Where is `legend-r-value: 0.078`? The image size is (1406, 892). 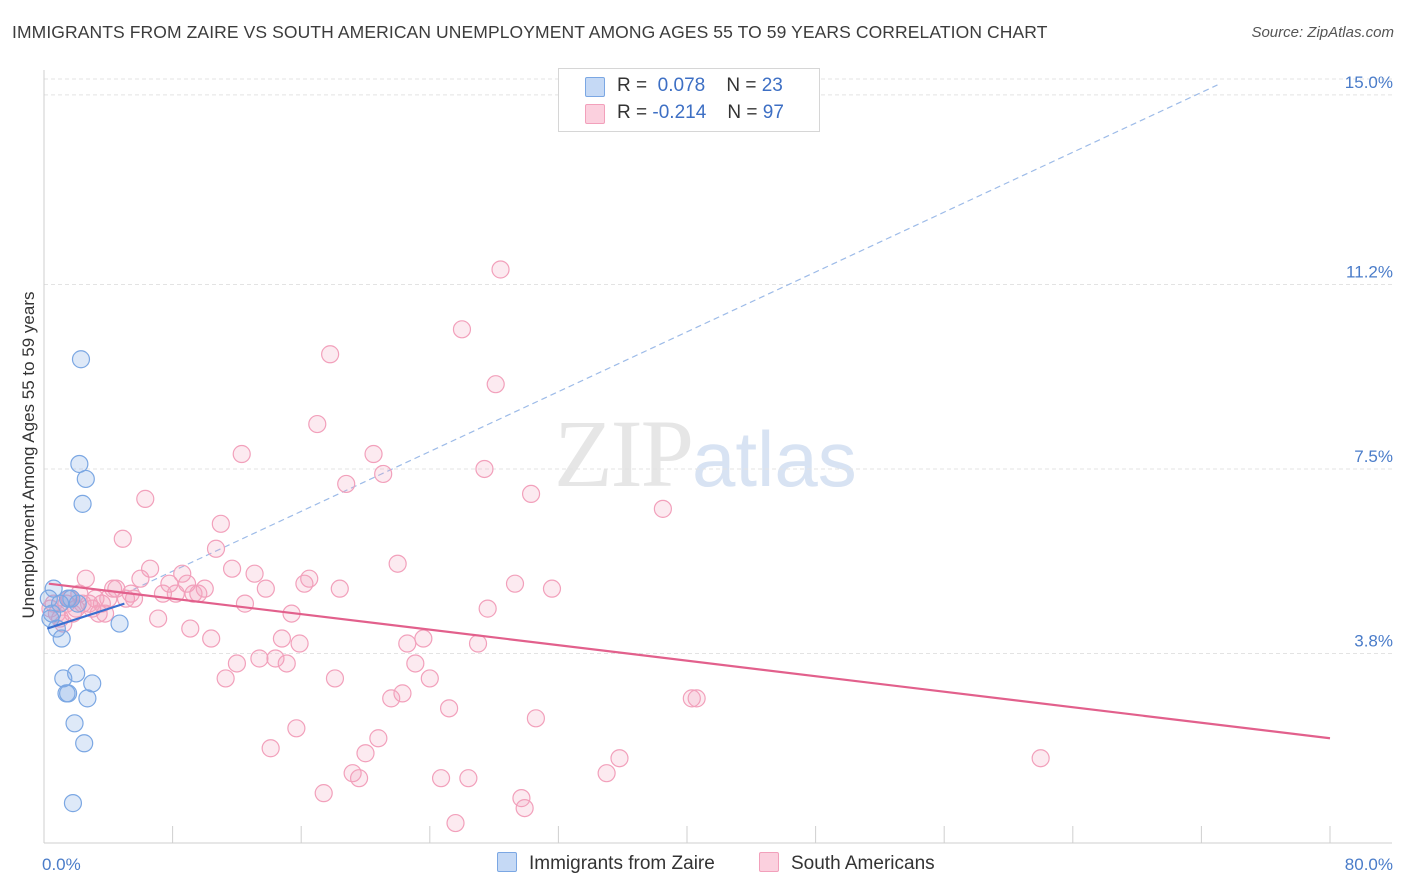
legend-r-value: 0.078 is located at coordinates (681, 85).